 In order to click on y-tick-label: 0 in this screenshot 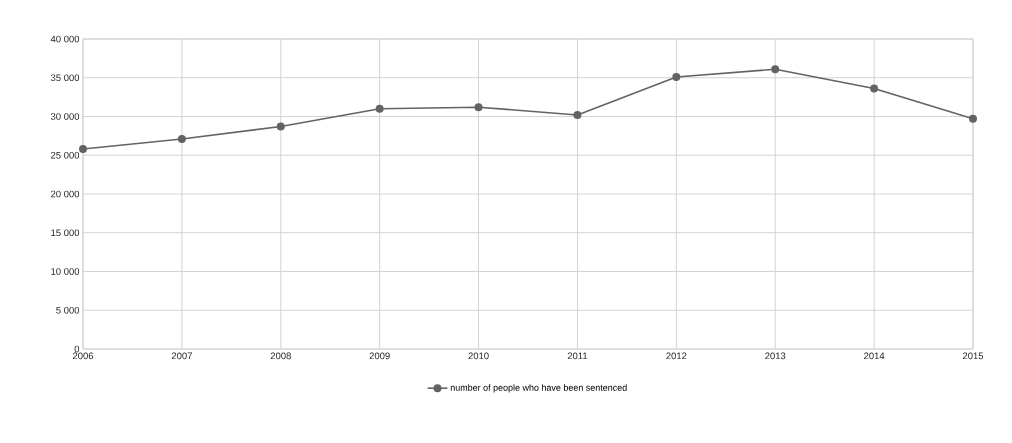, I will do `click(77, 349)`.